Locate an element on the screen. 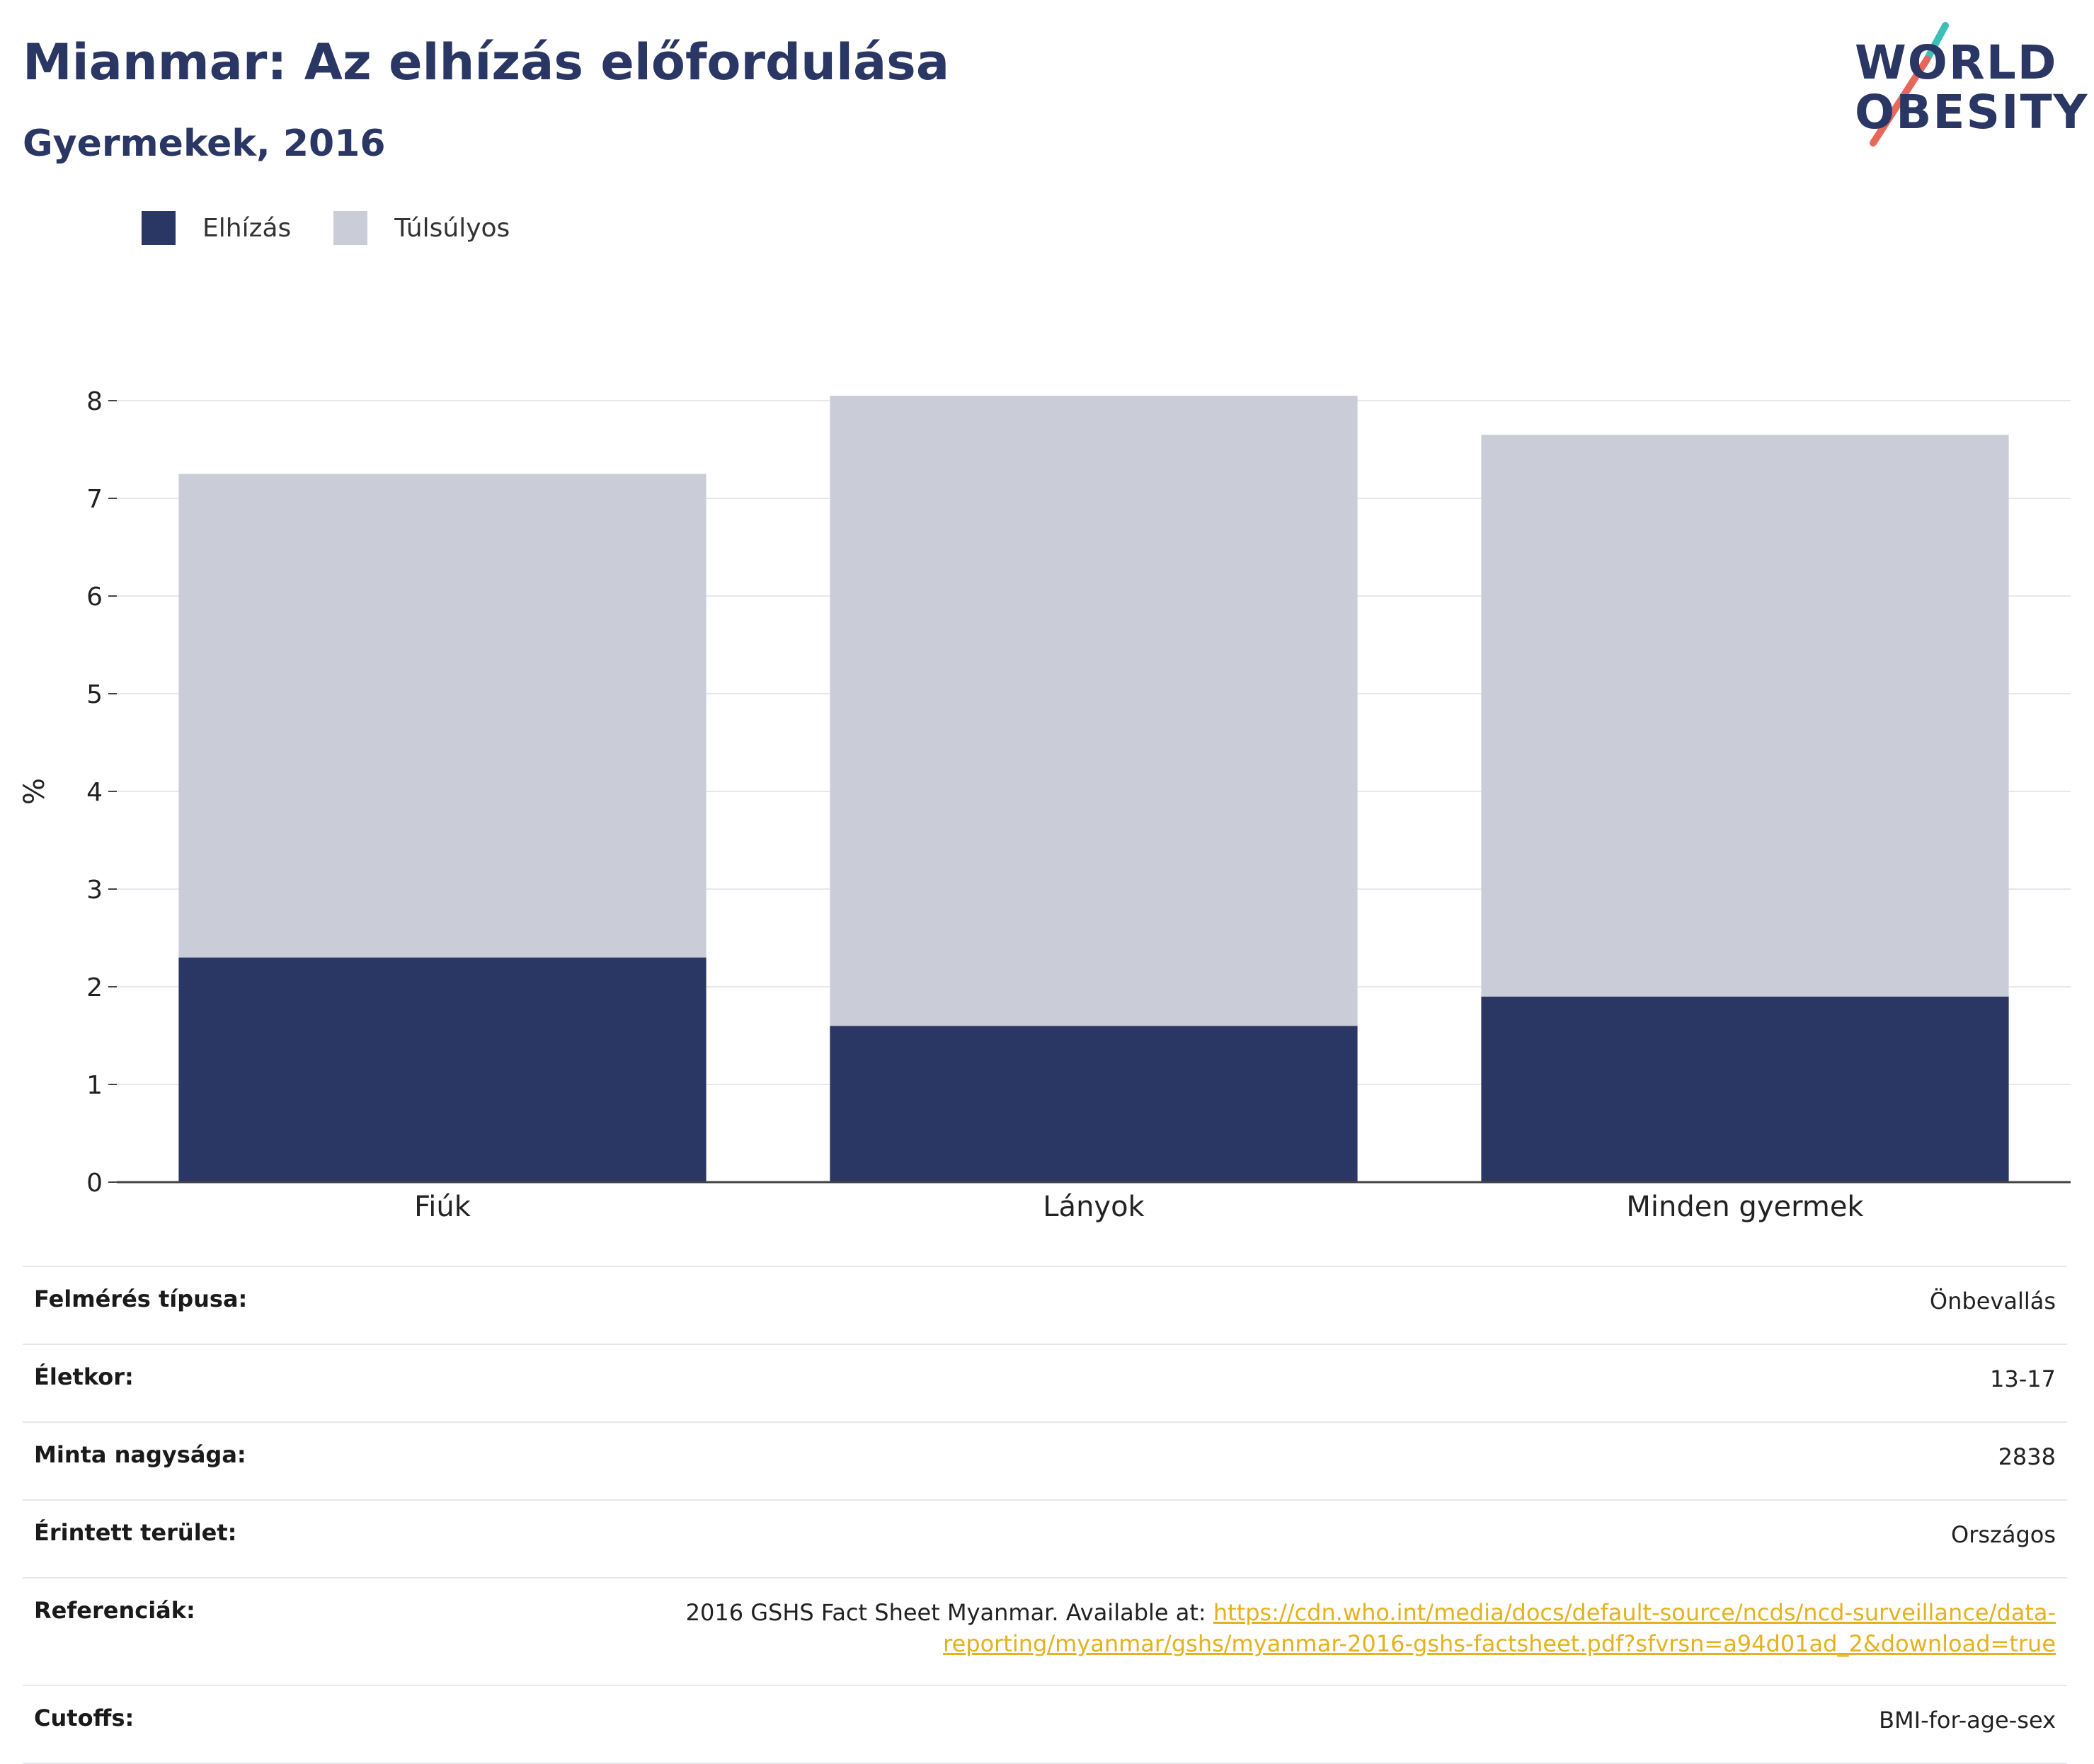 Image resolution: width=2094 pixels, height=1764 pixels. chart-legend: Elhízás Túlsúlyos is located at coordinates (347, 228).